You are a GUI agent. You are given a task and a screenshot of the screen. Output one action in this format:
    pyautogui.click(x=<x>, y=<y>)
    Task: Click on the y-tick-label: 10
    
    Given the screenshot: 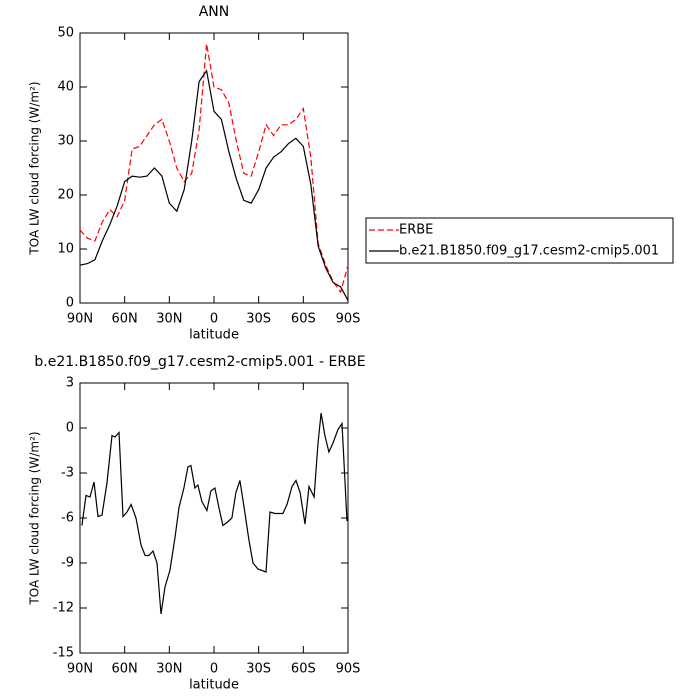 What is the action you would take?
    pyautogui.click(x=65, y=249)
    